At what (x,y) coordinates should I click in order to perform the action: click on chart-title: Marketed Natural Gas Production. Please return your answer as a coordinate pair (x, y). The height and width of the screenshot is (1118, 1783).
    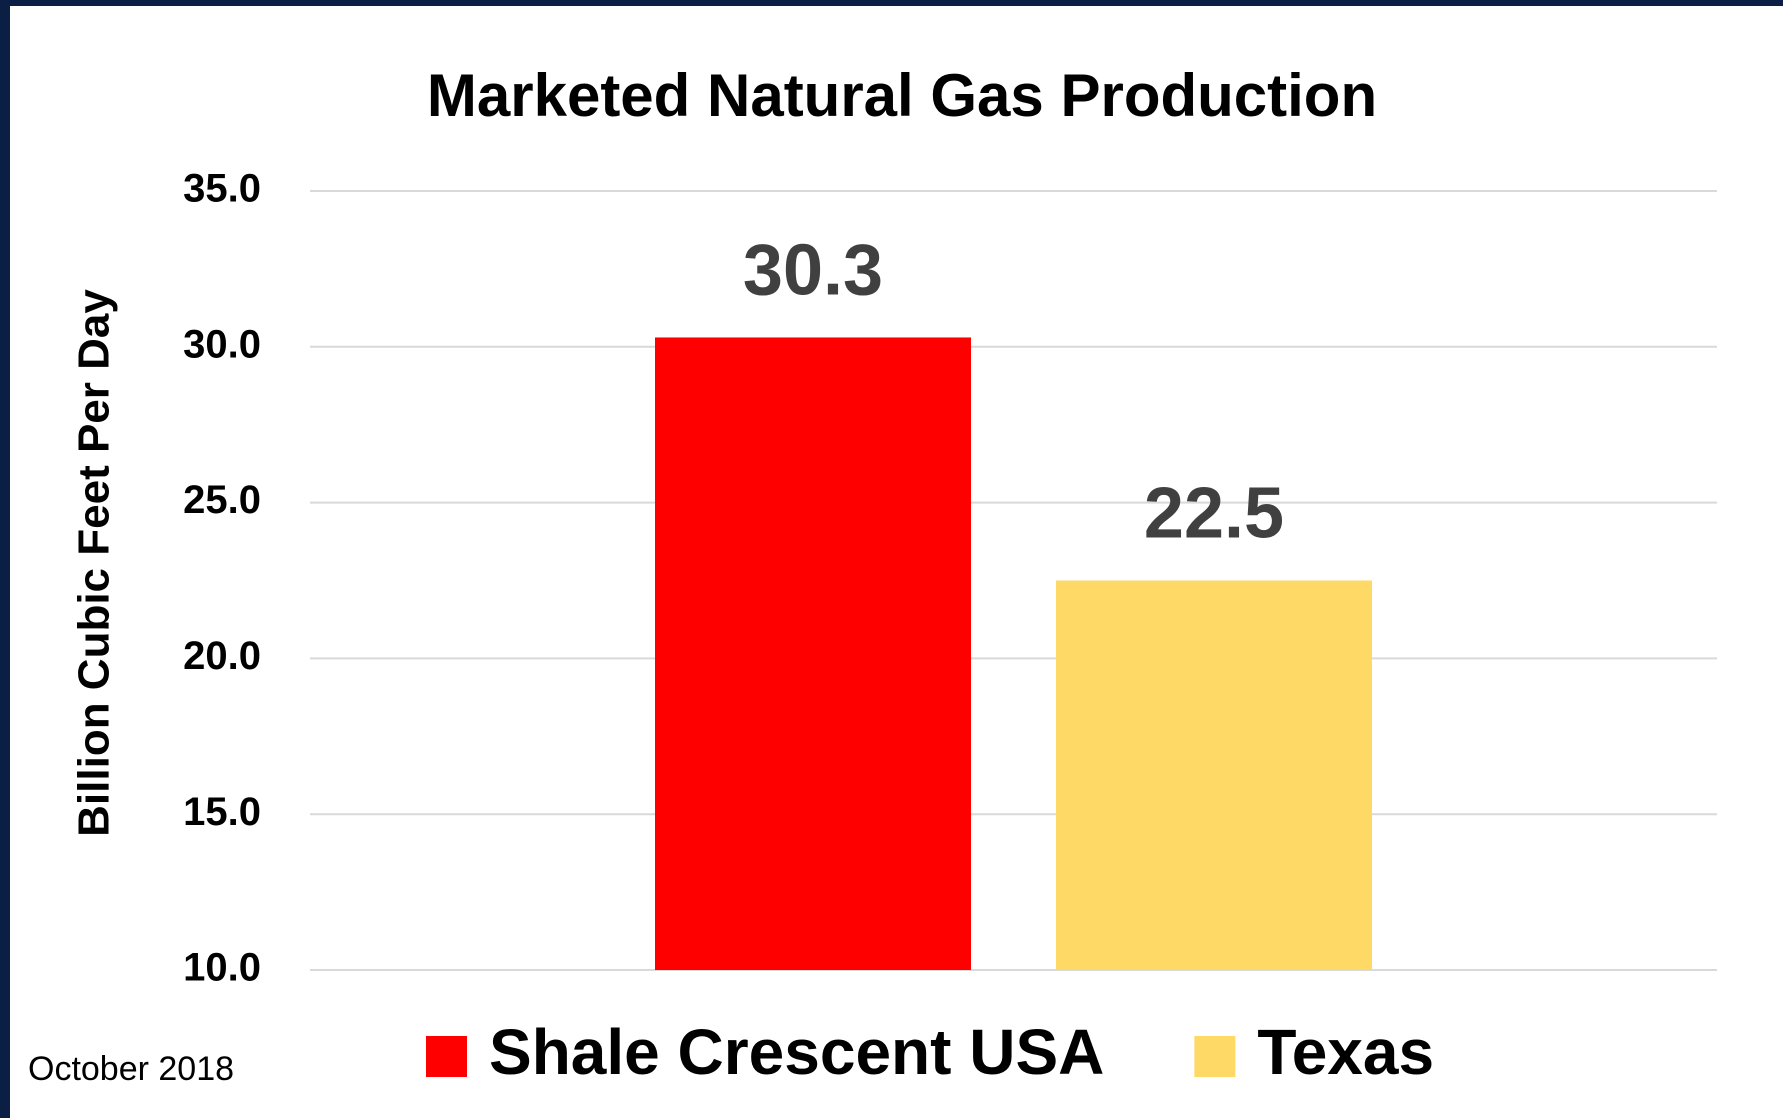
    Looking at the image, I should click on (902, 95).